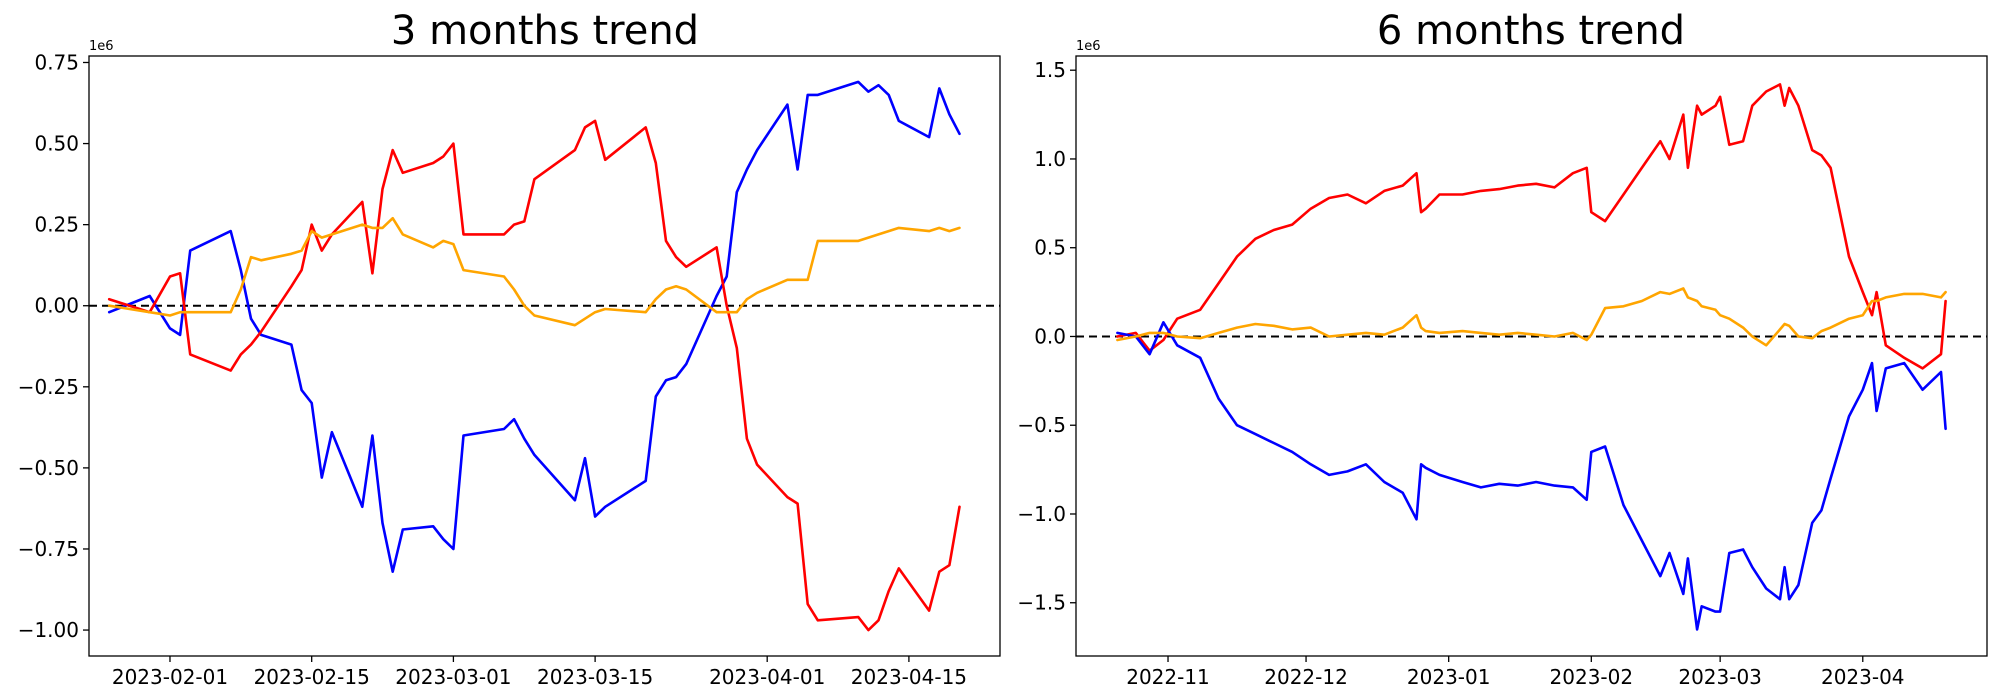 The image size is (2000, 700). Describe the element at coordinates (56, 144) in the screenshot. I see `y-tick-label: 0.50` at that location.